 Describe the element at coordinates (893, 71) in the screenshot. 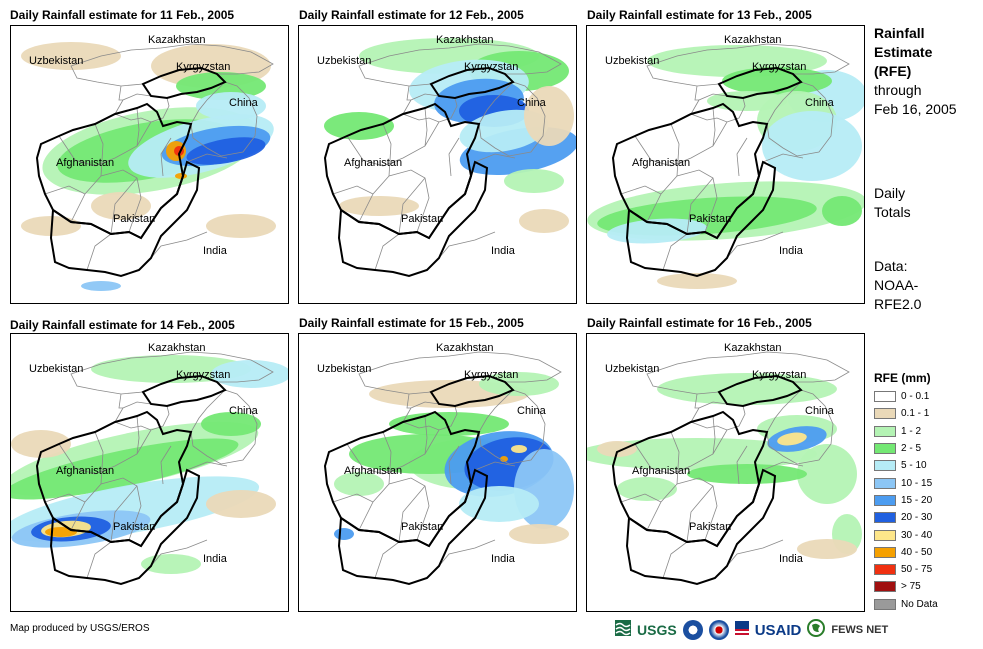

I see `side-title-line-3: (RFE)` at that location.